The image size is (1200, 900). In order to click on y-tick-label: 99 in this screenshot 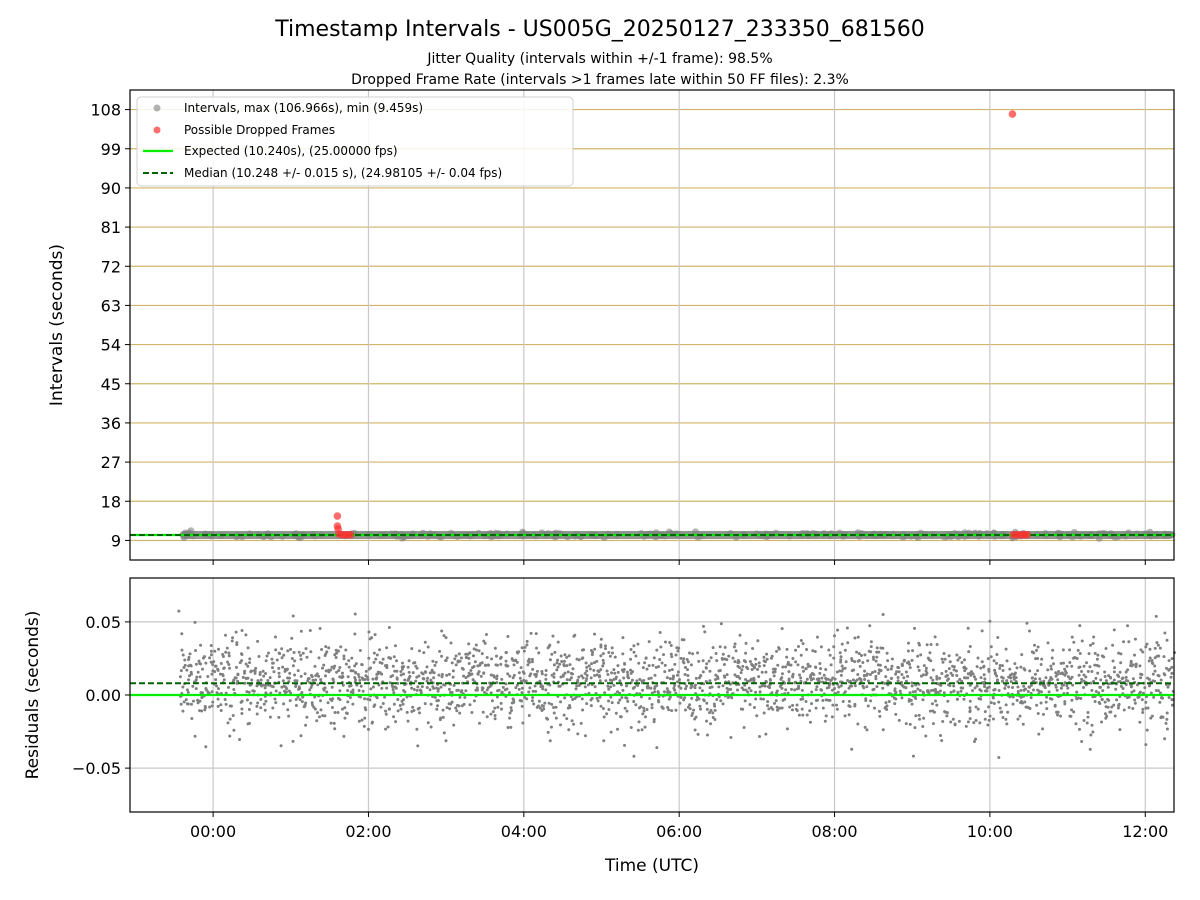, I will do `click(111, 149)`.